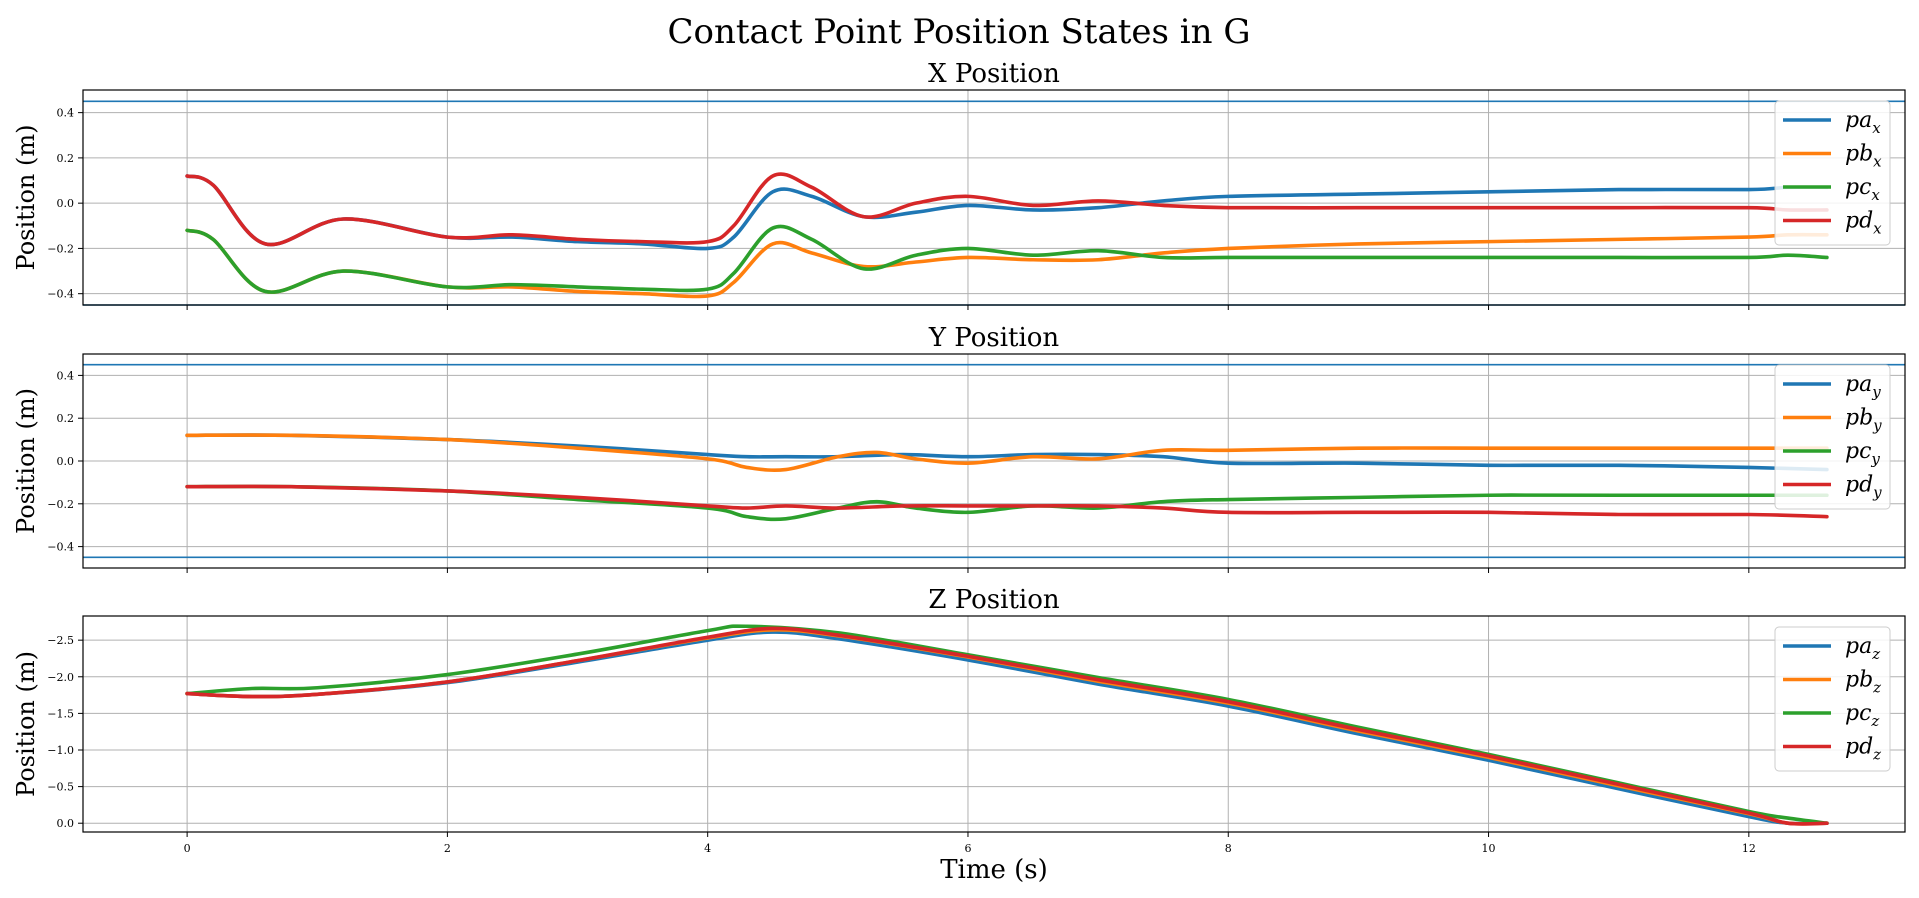  I want to click on x-tick-label: 10, so click(1489, 848).